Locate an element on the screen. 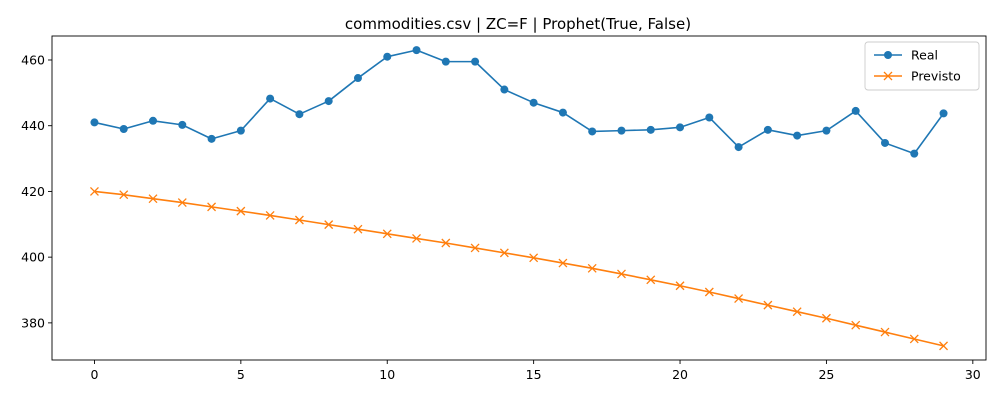  legend-marker-previsto is located at coordinates (888, 76).